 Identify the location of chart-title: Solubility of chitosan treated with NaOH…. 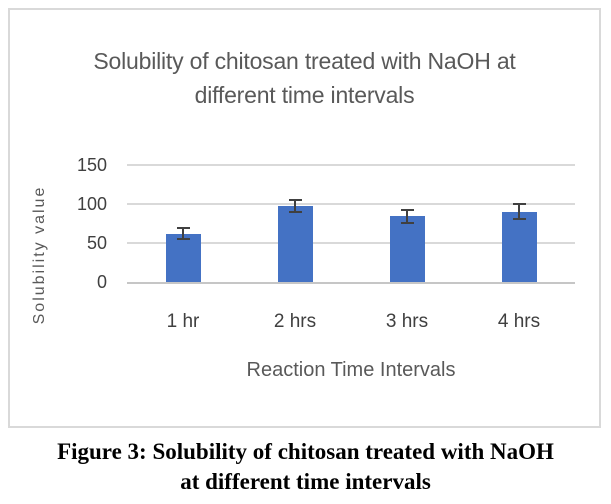
(304, 78).